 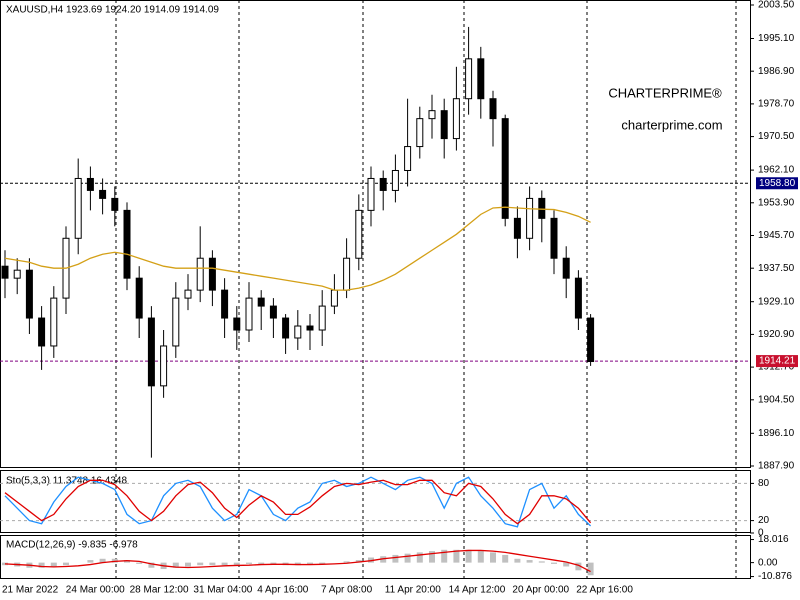 What do you see at coordinates (776, 268) in the screenshot?
I see `y-tick-label: 1937.50` at bounding box center [776, 268].